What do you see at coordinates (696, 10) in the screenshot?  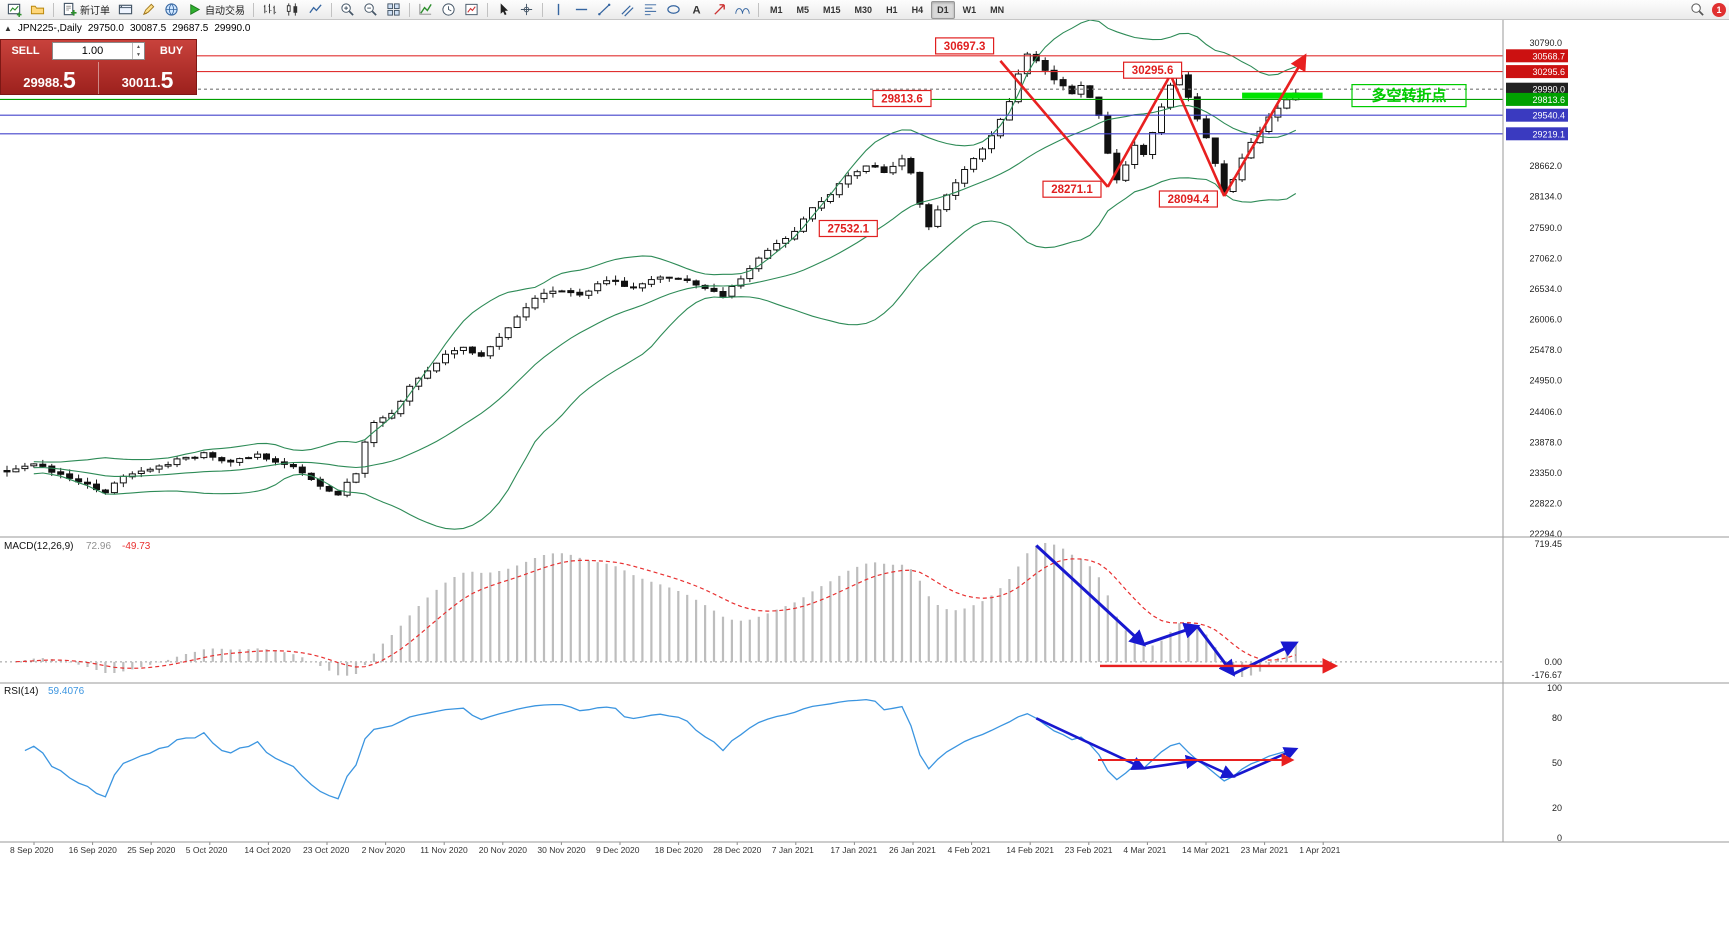 I see `text-button: A` at bounding box center [696, 10].